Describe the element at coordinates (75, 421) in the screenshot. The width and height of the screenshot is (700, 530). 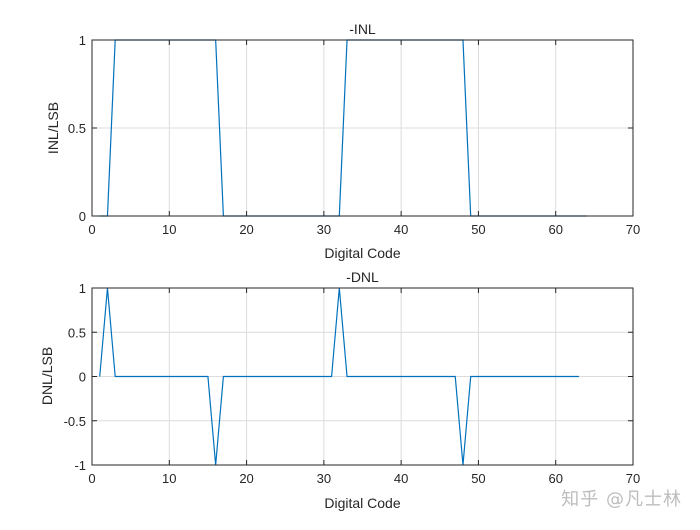
I see `y-tick-label: -0.5` at that location.